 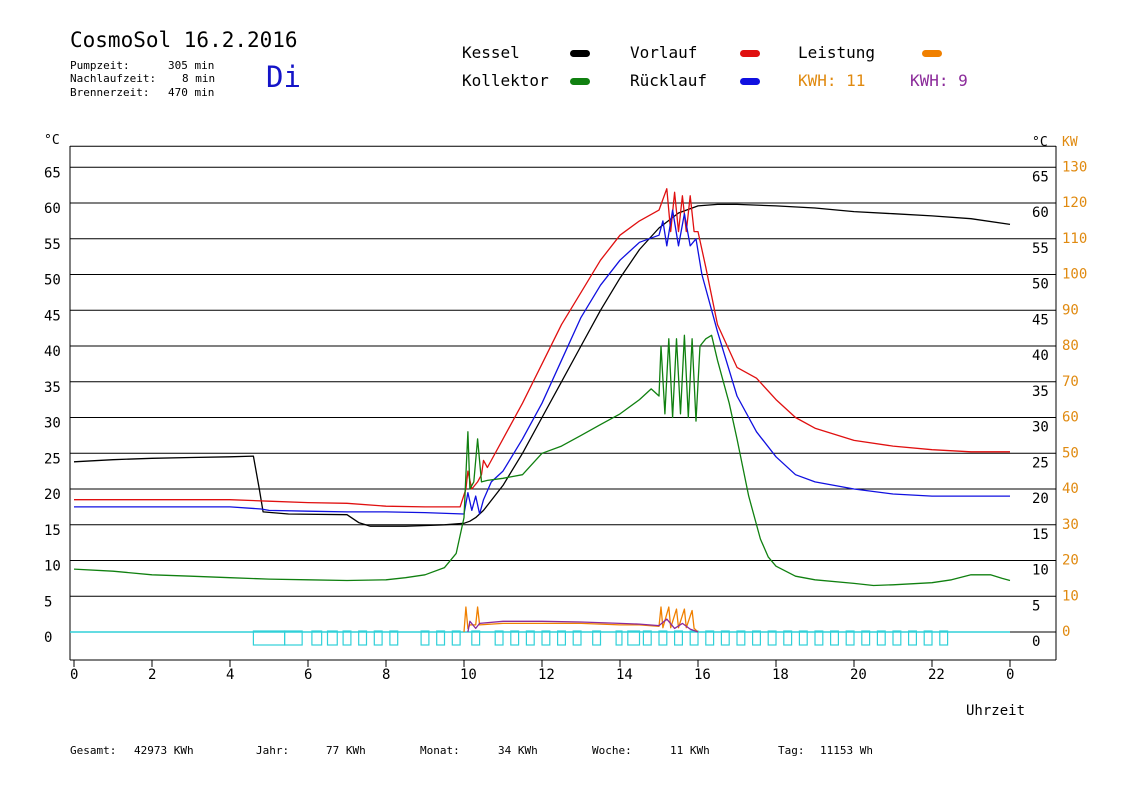 What do you see at coordinates (283, 77) in the screenshot?
I see `weekday-label: Di` at bounding box center [283, 77].